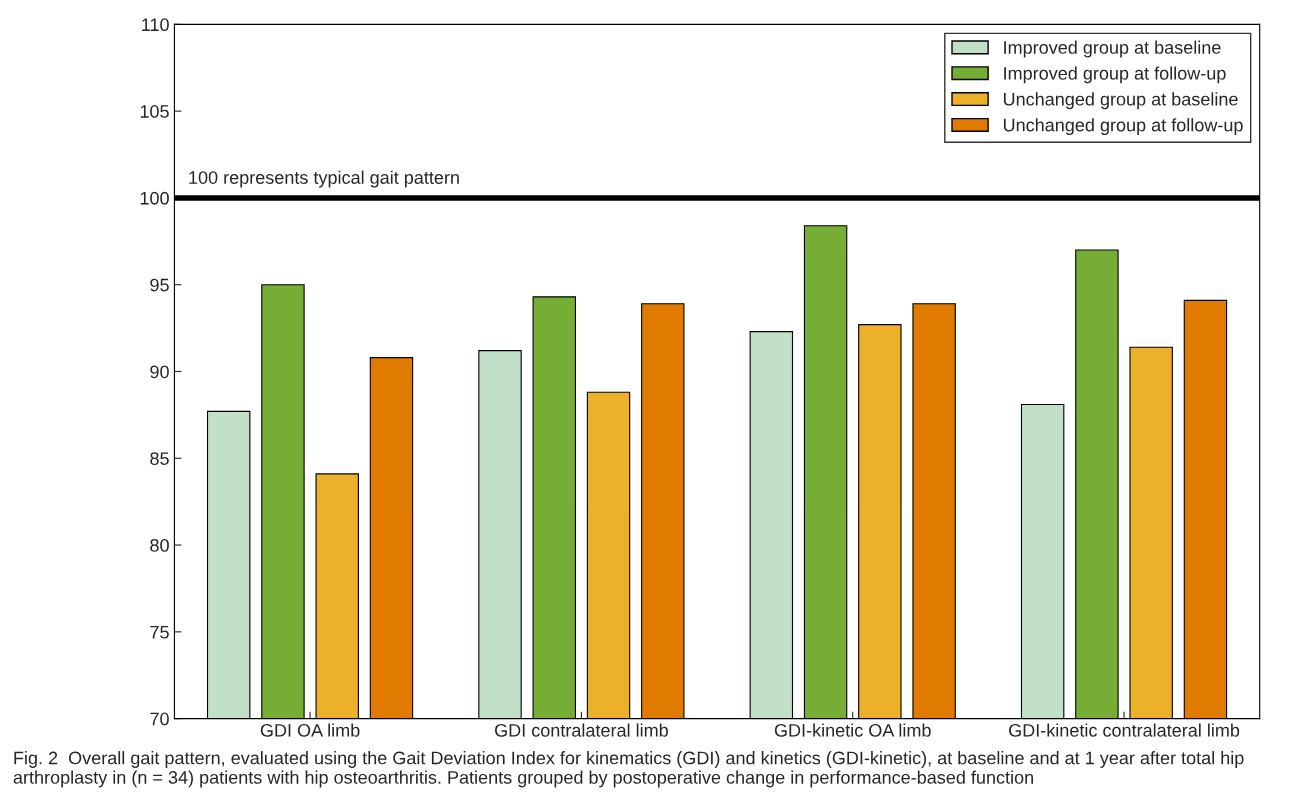 Image resolution: width=1292 pixels, height=812 pixels. I want to click on y-tick-label: 95, so click(159, 285).